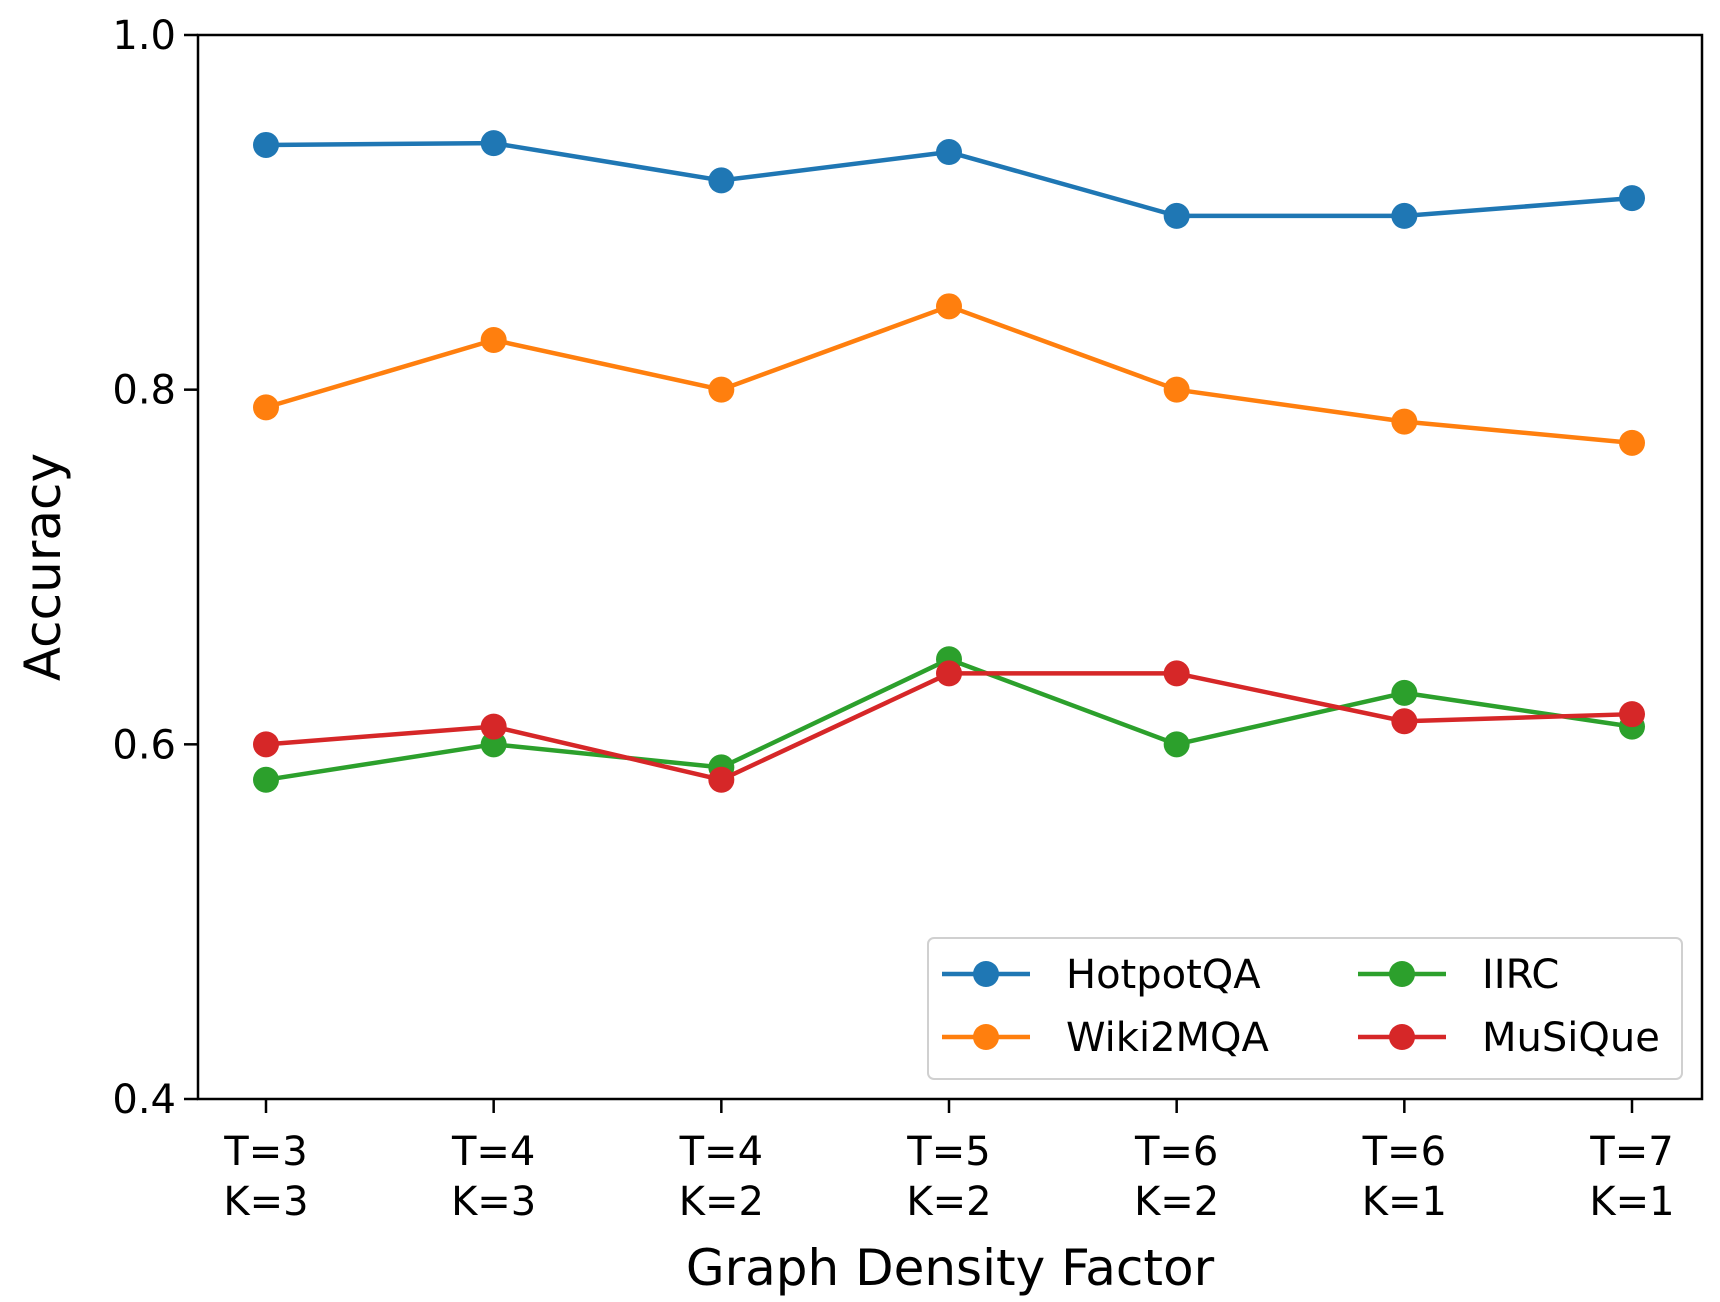 This screenshot has height=1302, width=1720. Describe the element at coordinates (144, 36) in the screenshot. I see `y-tick-label: 1.0` at that location.